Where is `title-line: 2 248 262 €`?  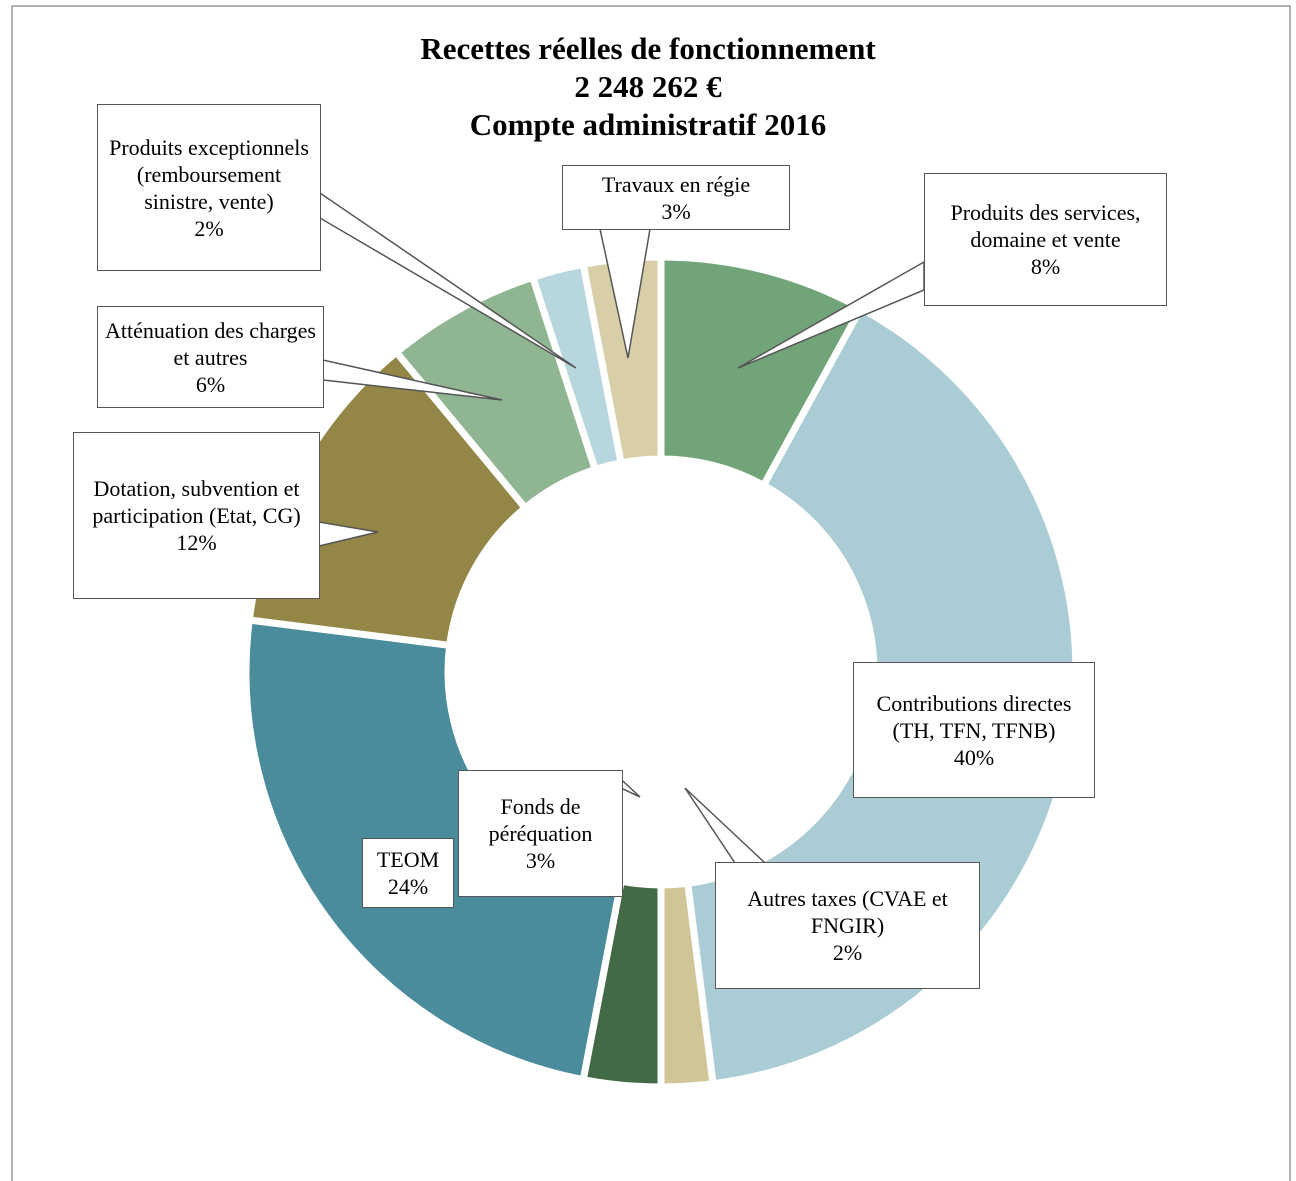
title-line: 2 248 262 € is located at coordinates (648, 86).